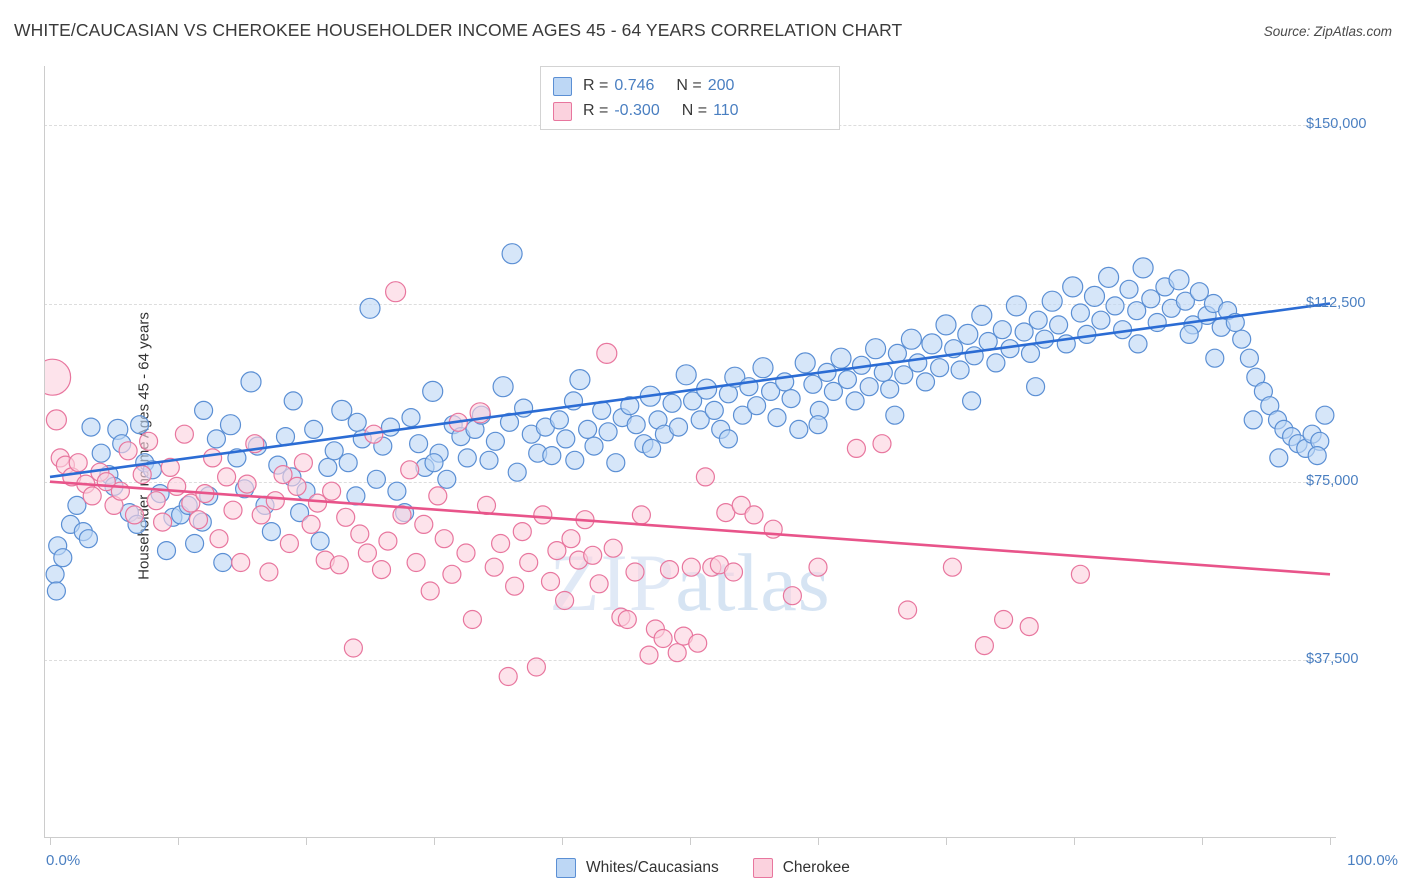  I want to click on legend-swatch-blue, so click(562, 86).